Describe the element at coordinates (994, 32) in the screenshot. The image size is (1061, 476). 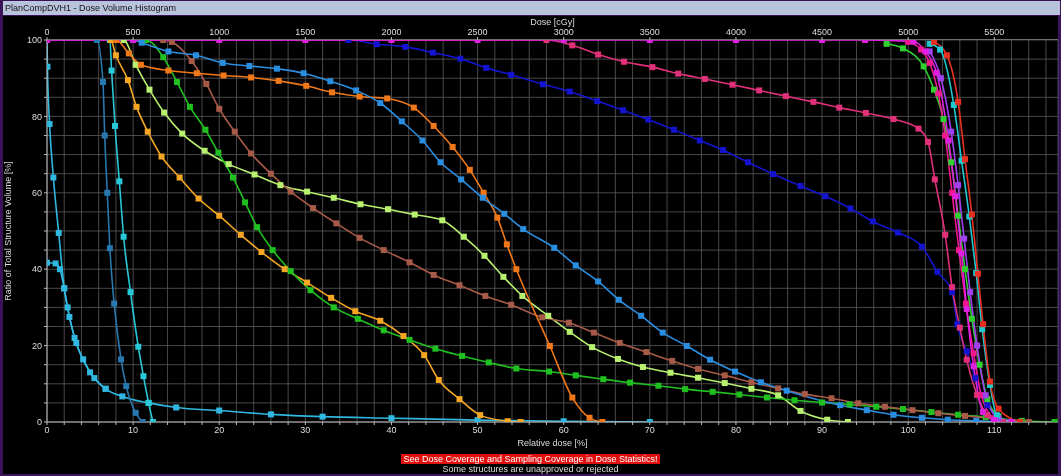
I see `x2-tick-label: 5500` at that location.